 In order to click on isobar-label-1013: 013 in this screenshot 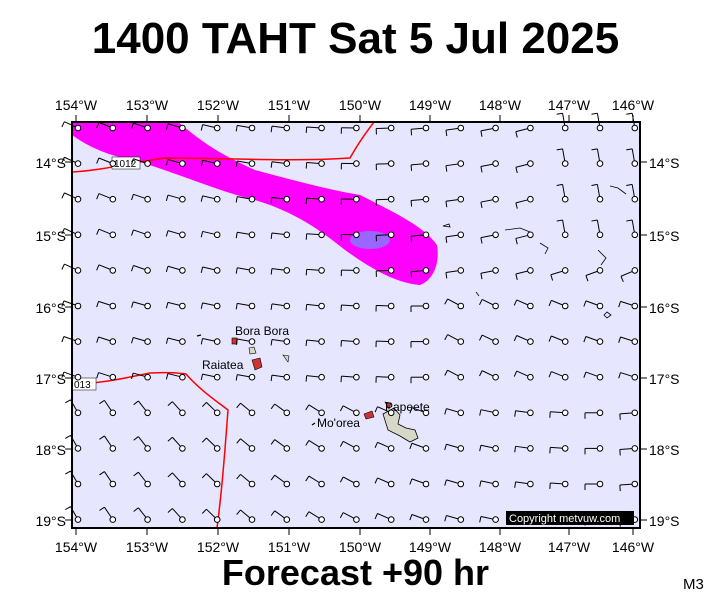, I will do `click(82, 385)`.